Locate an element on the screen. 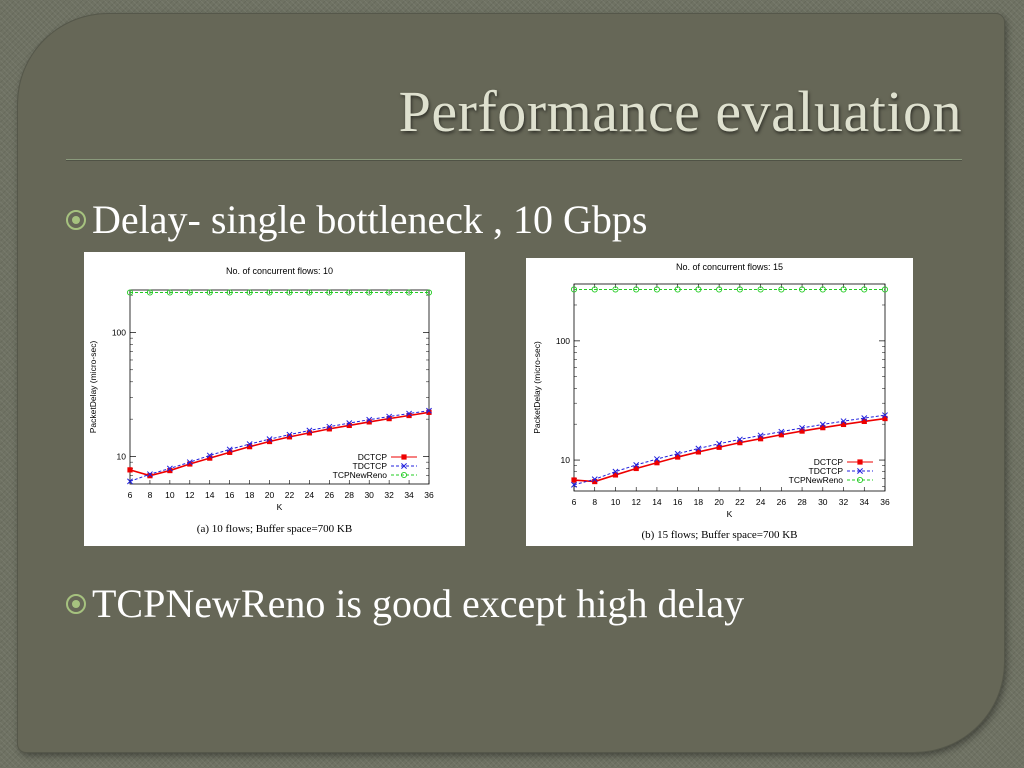  series-tdctcp is located at coordinates (729, 450).